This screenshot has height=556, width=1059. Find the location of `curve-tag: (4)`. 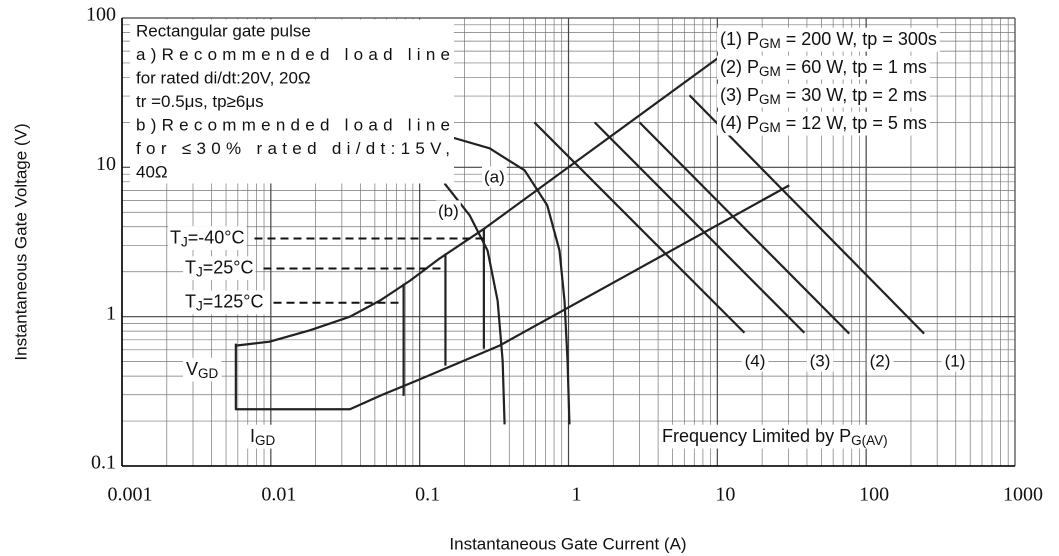

curve-tag: (4) is located at coordinates (755, 360).